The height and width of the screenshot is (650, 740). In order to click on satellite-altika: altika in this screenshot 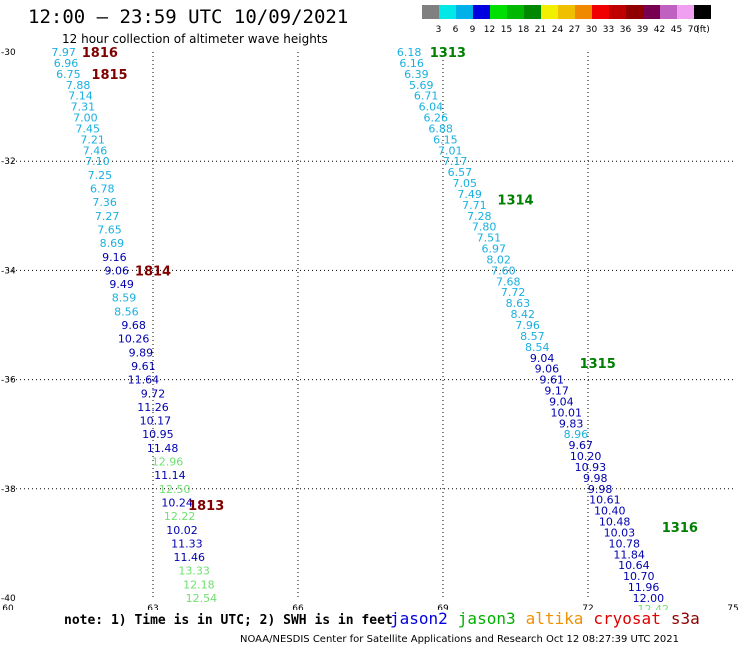, I will do `click(554, 618)`.